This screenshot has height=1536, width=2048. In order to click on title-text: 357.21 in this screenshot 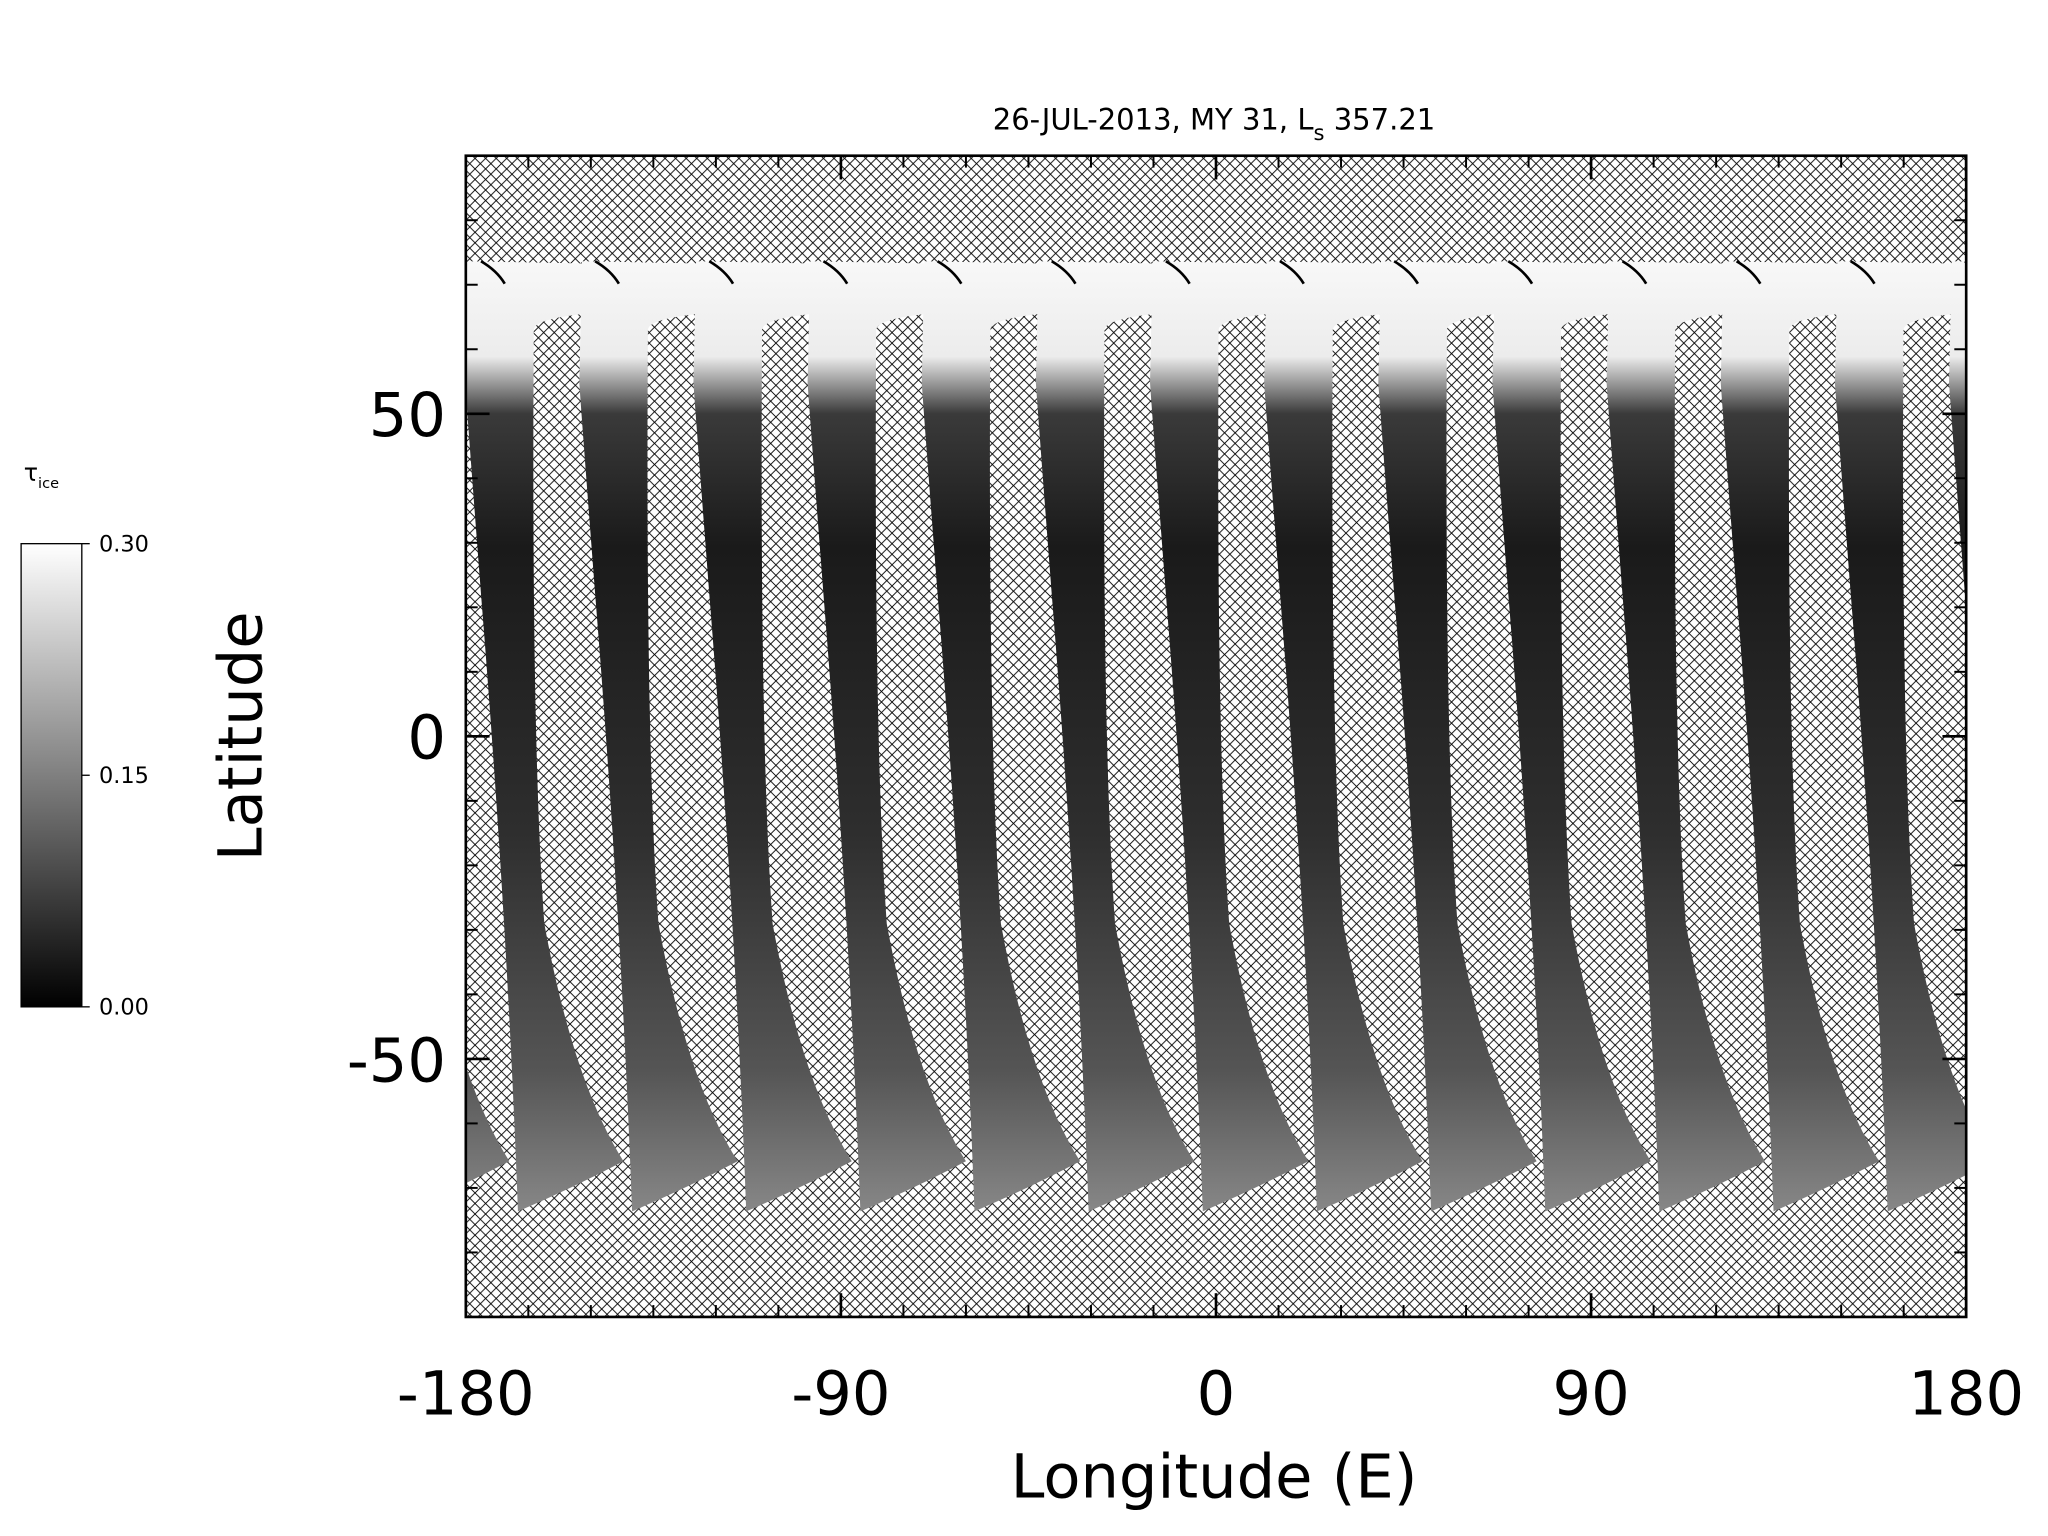, I will do `click(1380, 119)`.